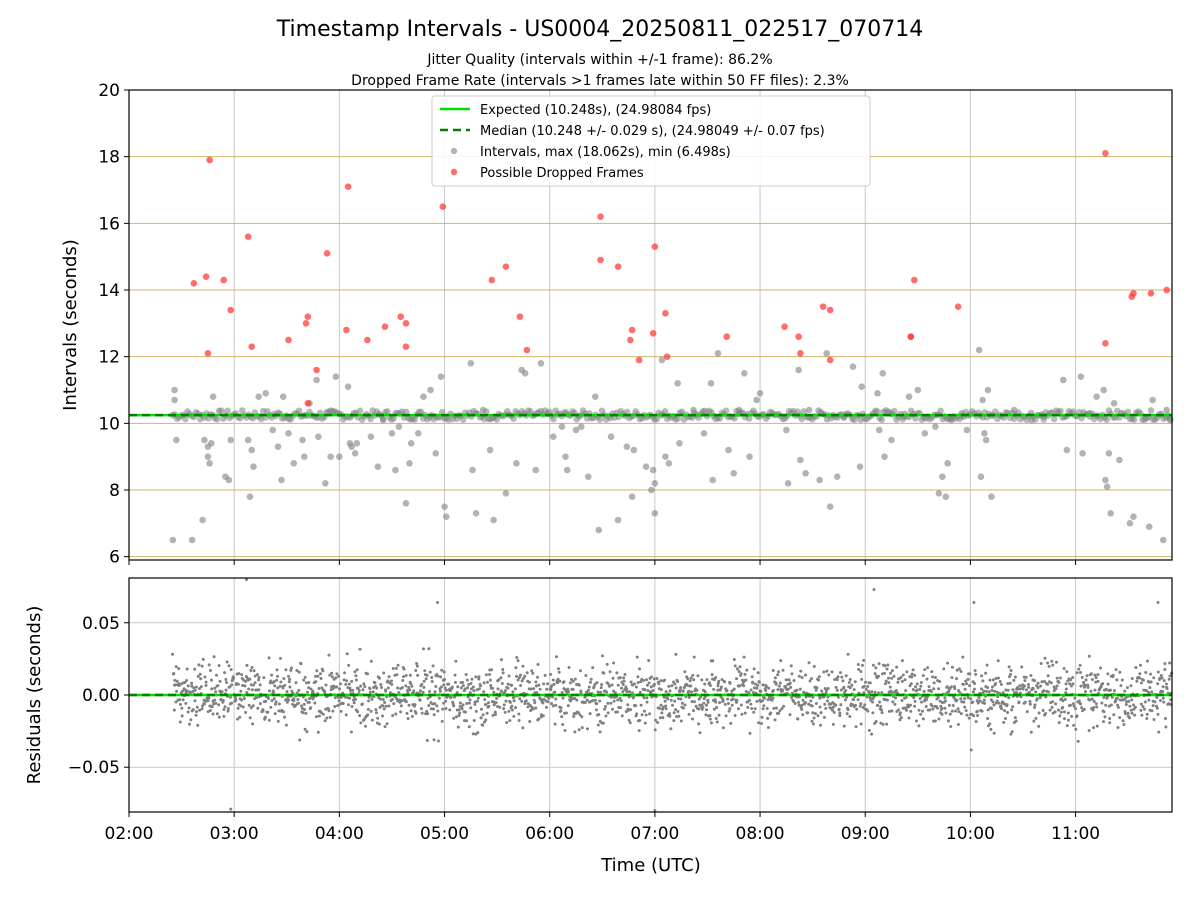 The height and width of the screenshot is (904, 1200). What do you see at coordinates (651, 141) in the screenshot?
I see `legend-box` at bounding box center [651, 141].